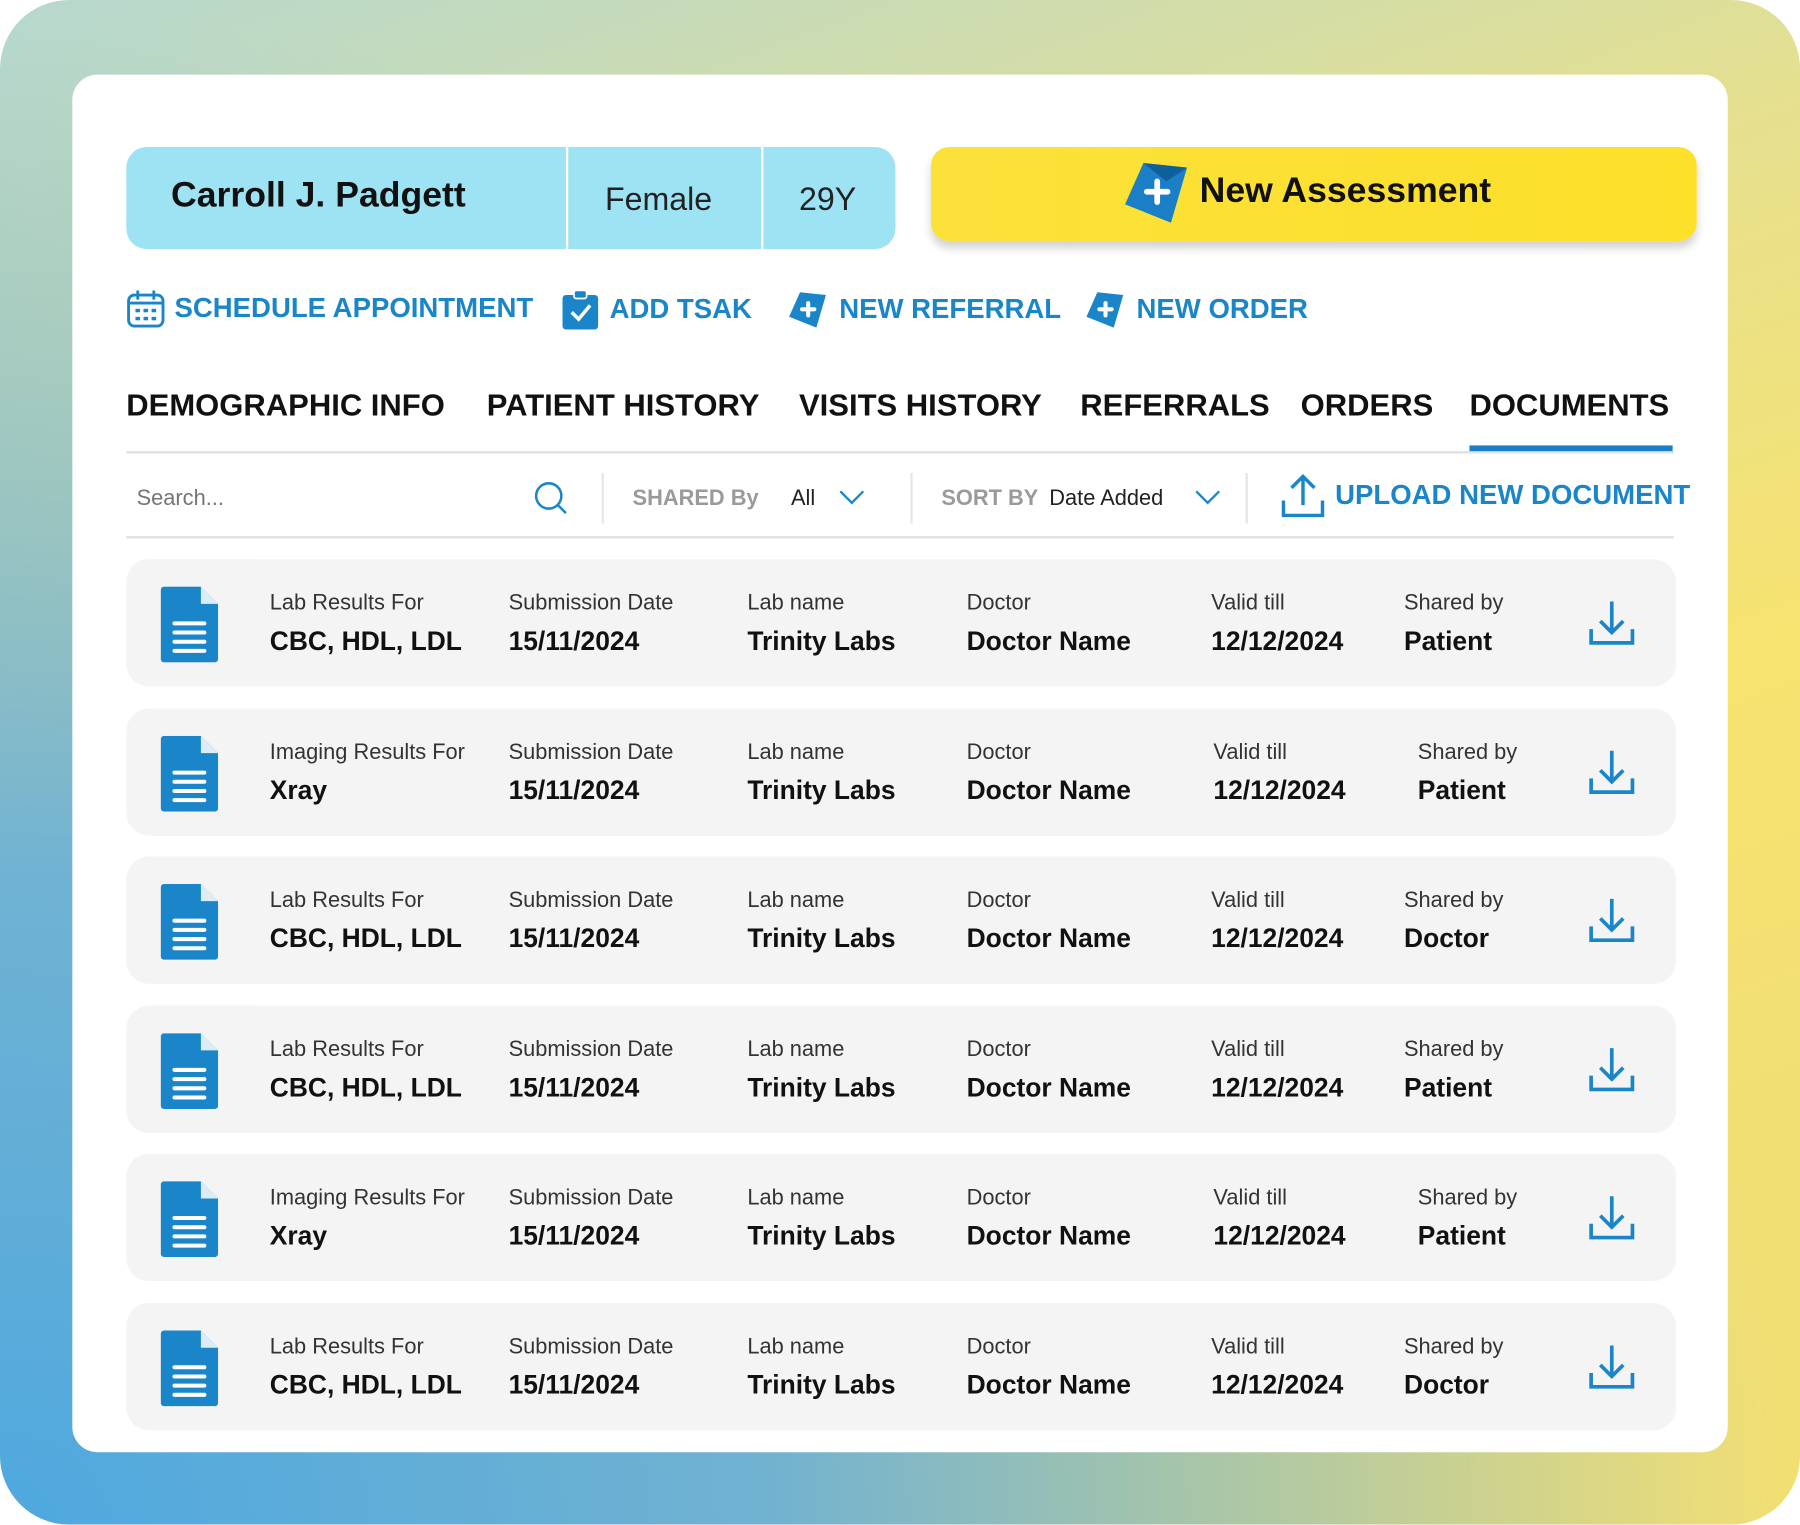 Image resolution: width=1800 pixels, height=1525 pixels. I want to click on sort-by-dropdown: Date Added, so click(1106, 498).